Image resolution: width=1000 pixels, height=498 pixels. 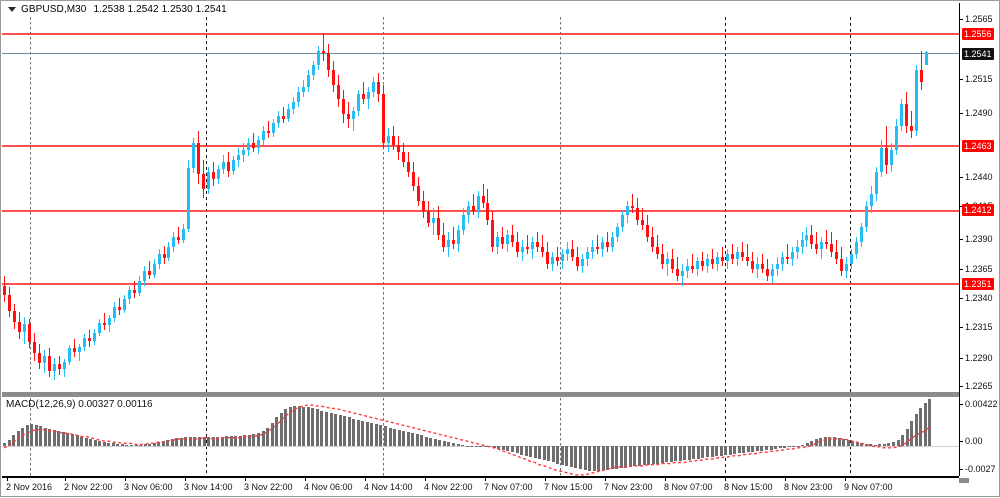 What do you see at coordinates (480, 146) in the screenshot?
I see `level-line-1.2463` at bounding box center [480, 146].